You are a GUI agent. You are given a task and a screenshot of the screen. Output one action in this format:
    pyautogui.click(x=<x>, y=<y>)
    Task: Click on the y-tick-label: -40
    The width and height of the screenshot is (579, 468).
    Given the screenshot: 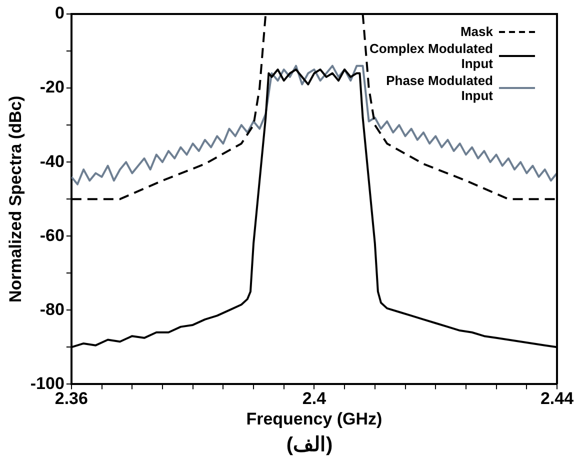 What is the action you would take?
    pyautogui.click(x=52, y=161)
    